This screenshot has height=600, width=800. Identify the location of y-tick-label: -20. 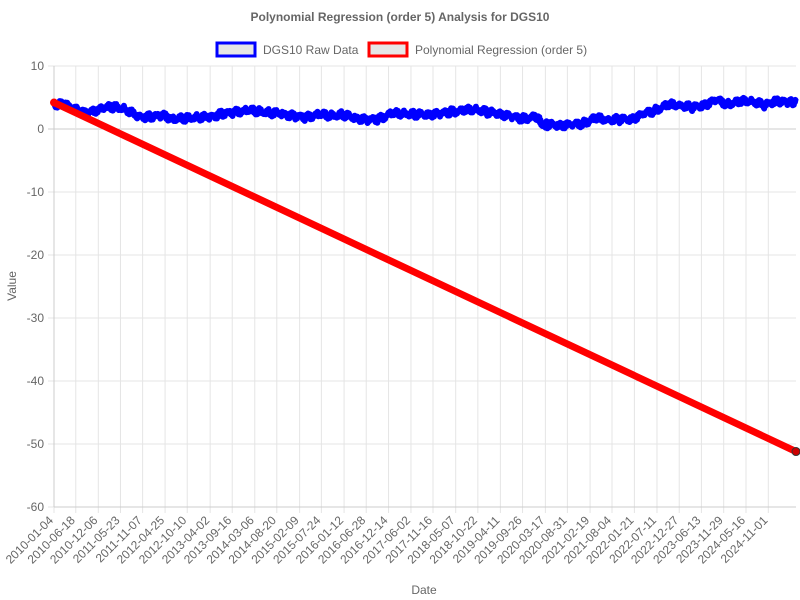
(36, 255).